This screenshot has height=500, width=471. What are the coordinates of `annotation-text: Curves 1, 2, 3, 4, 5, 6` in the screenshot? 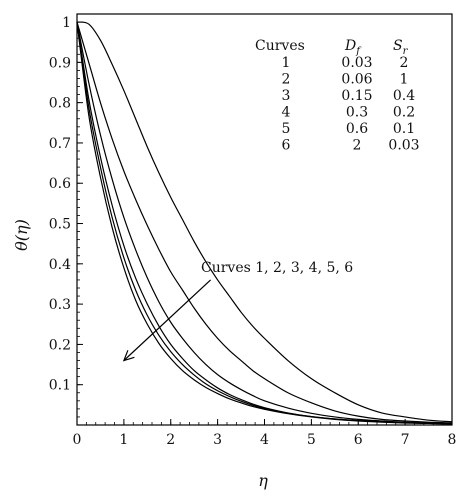 It's located at (277, 268).